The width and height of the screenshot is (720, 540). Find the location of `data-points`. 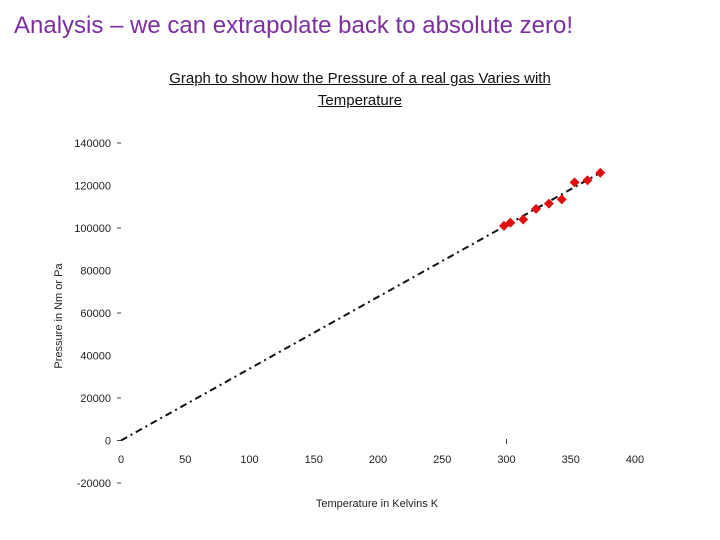

data-points is located at coordinates (552, 199).